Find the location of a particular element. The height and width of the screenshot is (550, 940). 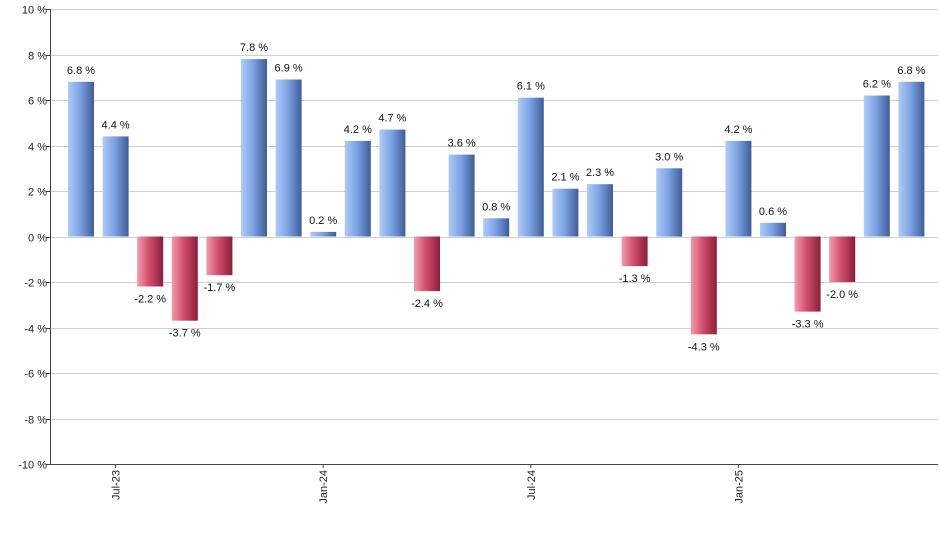

y-tick-label: -6 % is located at coordinates (35, 375).